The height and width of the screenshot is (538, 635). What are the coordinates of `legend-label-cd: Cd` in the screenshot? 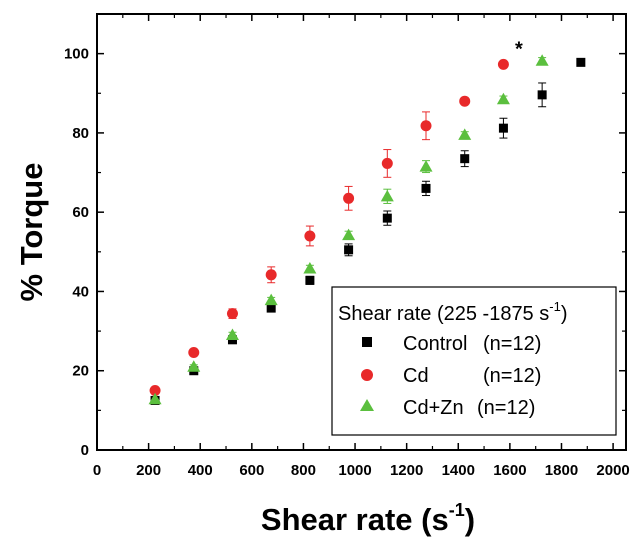 It's located at (416, 376).